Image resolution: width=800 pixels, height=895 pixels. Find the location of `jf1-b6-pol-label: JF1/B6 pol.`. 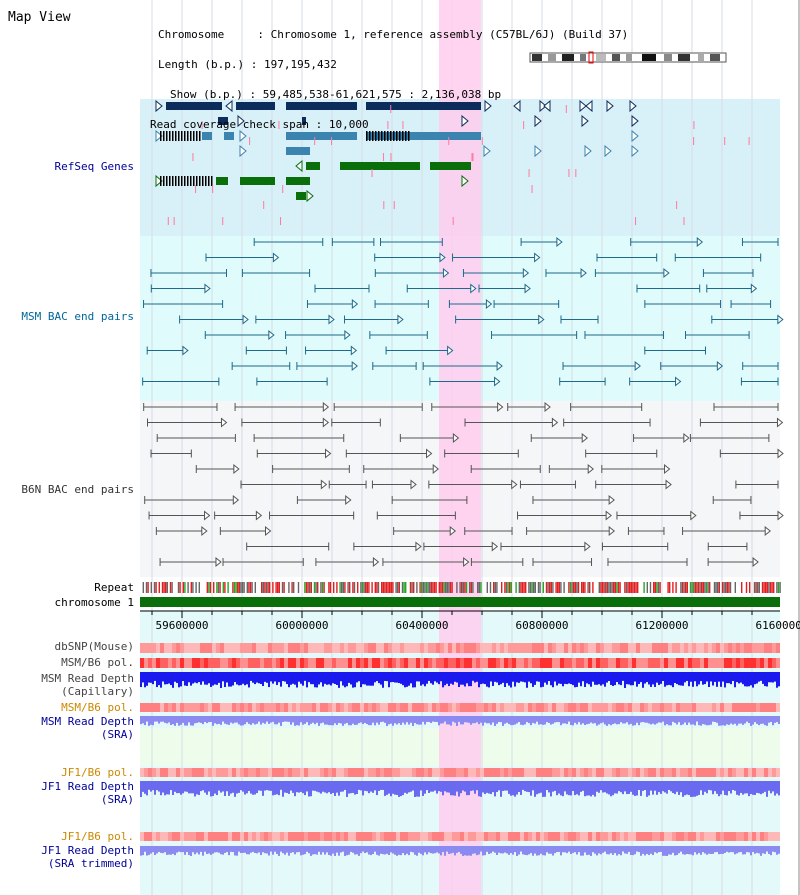

jf1-b6-pol-label: JF1/B6 pol. is located at coordinates (97, 772).